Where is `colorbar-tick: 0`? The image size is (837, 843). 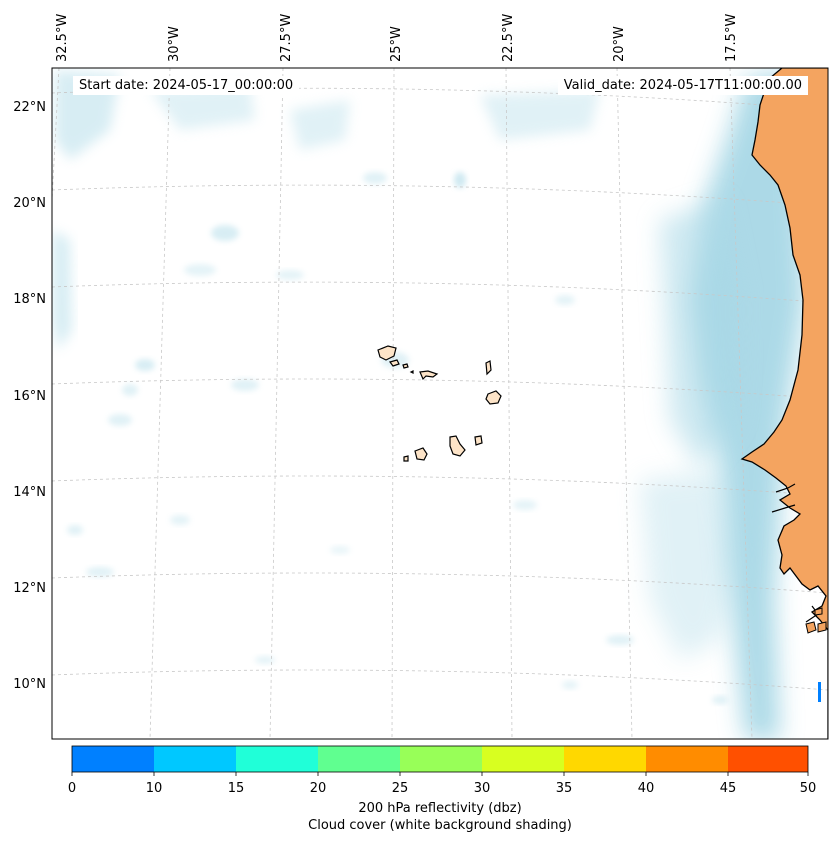 colorbar-tick: 0 is located at coordinates (72, 788).